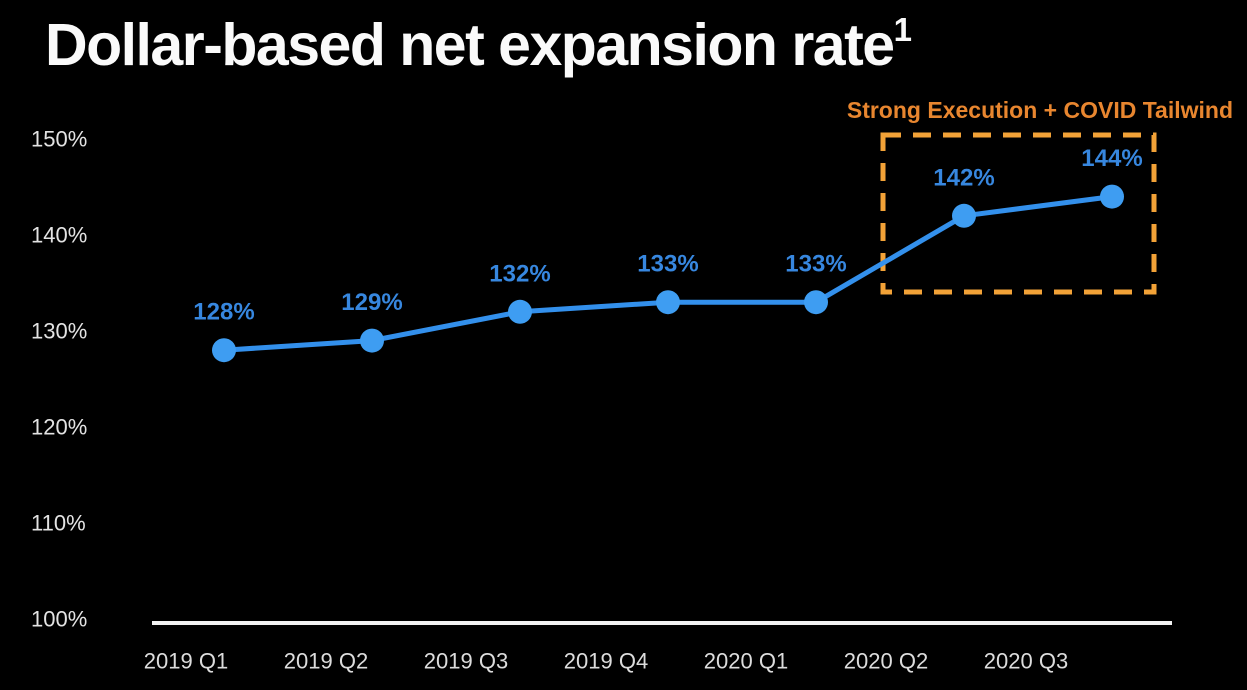  I want to click on x-axis-tick: 2019 Q4, so click(606, 661).